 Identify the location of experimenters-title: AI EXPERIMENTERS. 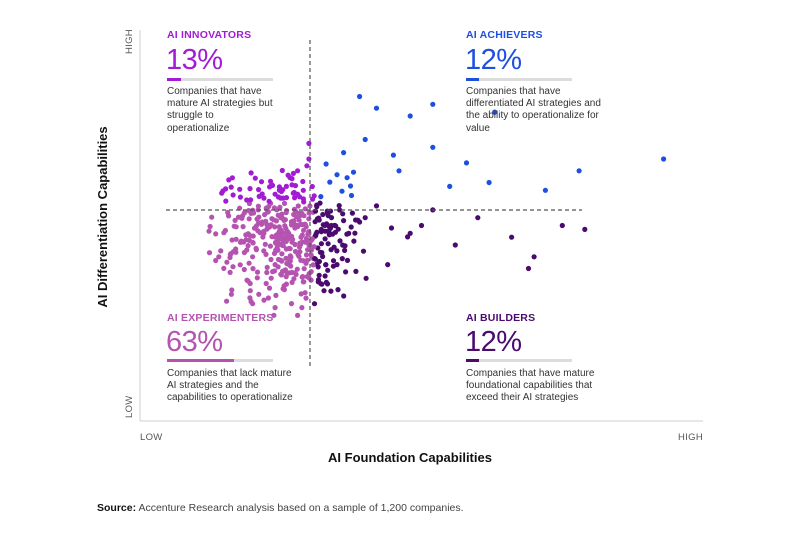
(220, 318).